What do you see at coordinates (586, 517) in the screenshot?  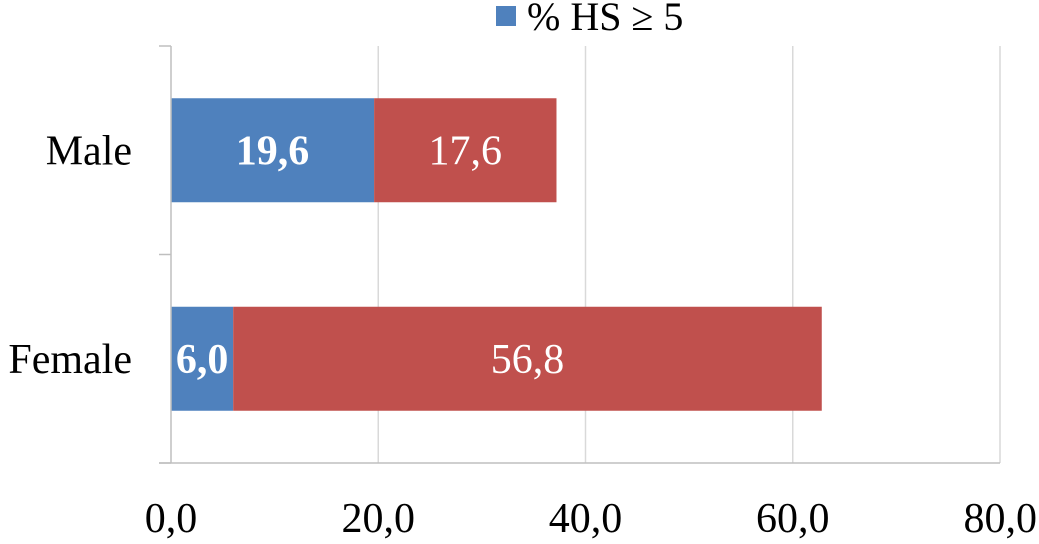 I see `x-tick-label: 40,0` at bounding box center [586, 517].